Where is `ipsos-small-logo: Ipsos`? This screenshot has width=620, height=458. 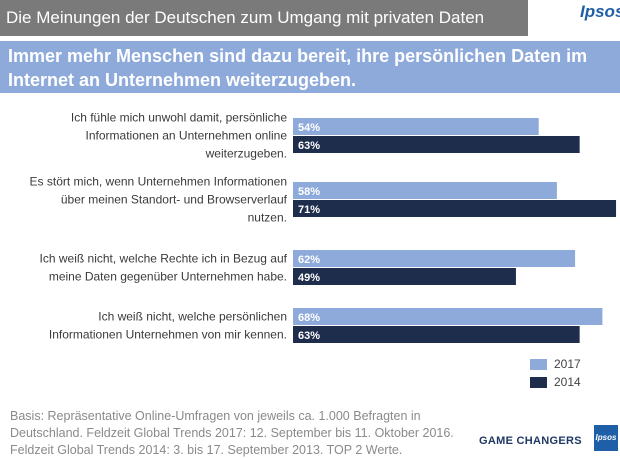
ipsos-small-logo: Ipsos is located at coordinates (606, 438).